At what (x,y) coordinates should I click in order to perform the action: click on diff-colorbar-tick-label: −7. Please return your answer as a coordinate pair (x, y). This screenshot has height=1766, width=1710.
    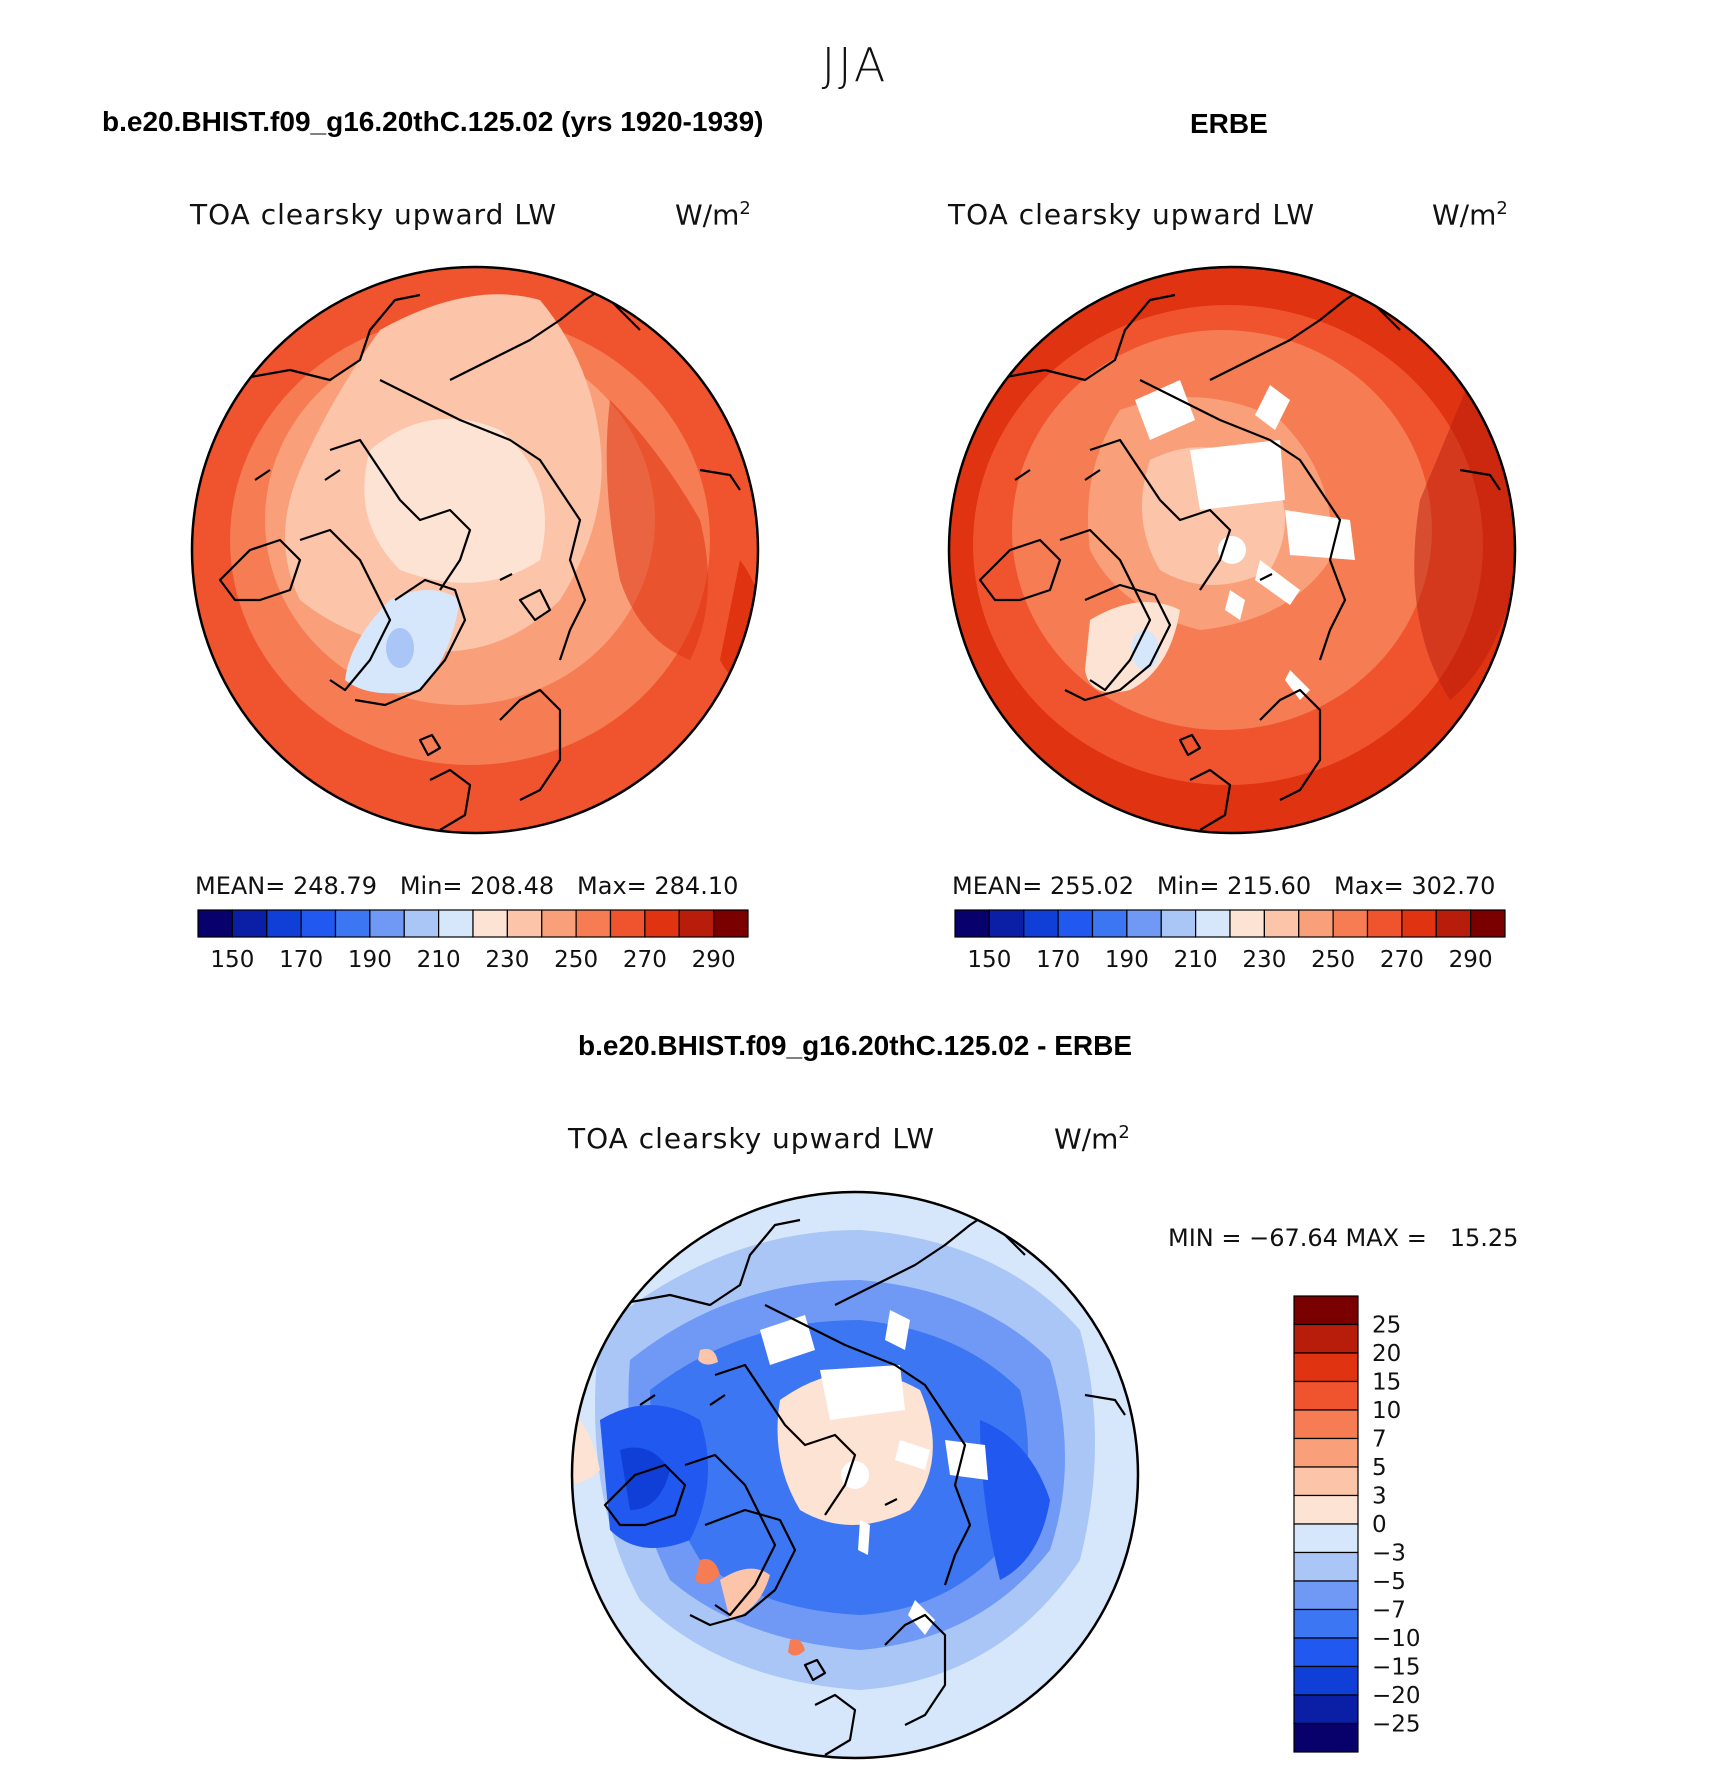
    Looking at the image, I should click on (1389, 1611).